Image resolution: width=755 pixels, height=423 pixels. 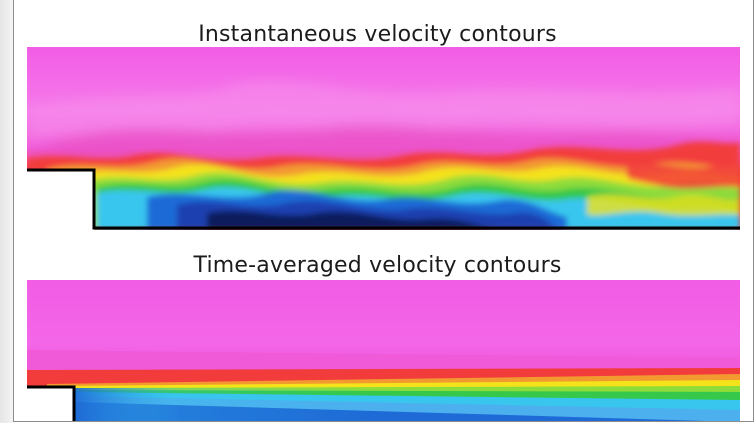 I want to click on instantaneous-panel-title: Instantaneous velocity contours, so click(x=377, y=34).